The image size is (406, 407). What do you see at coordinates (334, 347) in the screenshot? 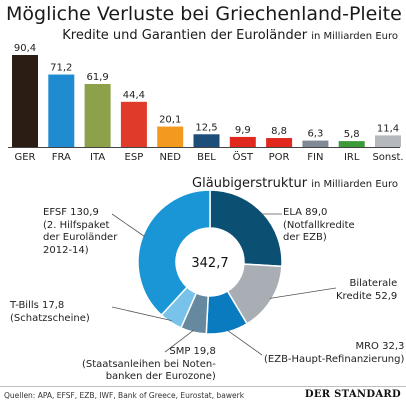
I see `slice-label-line: MRO 32,3` at bounding box center [334, 347].